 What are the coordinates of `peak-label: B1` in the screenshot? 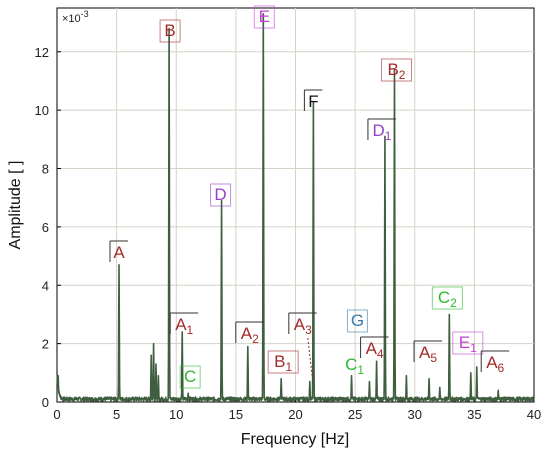 It's located at (283, 362).